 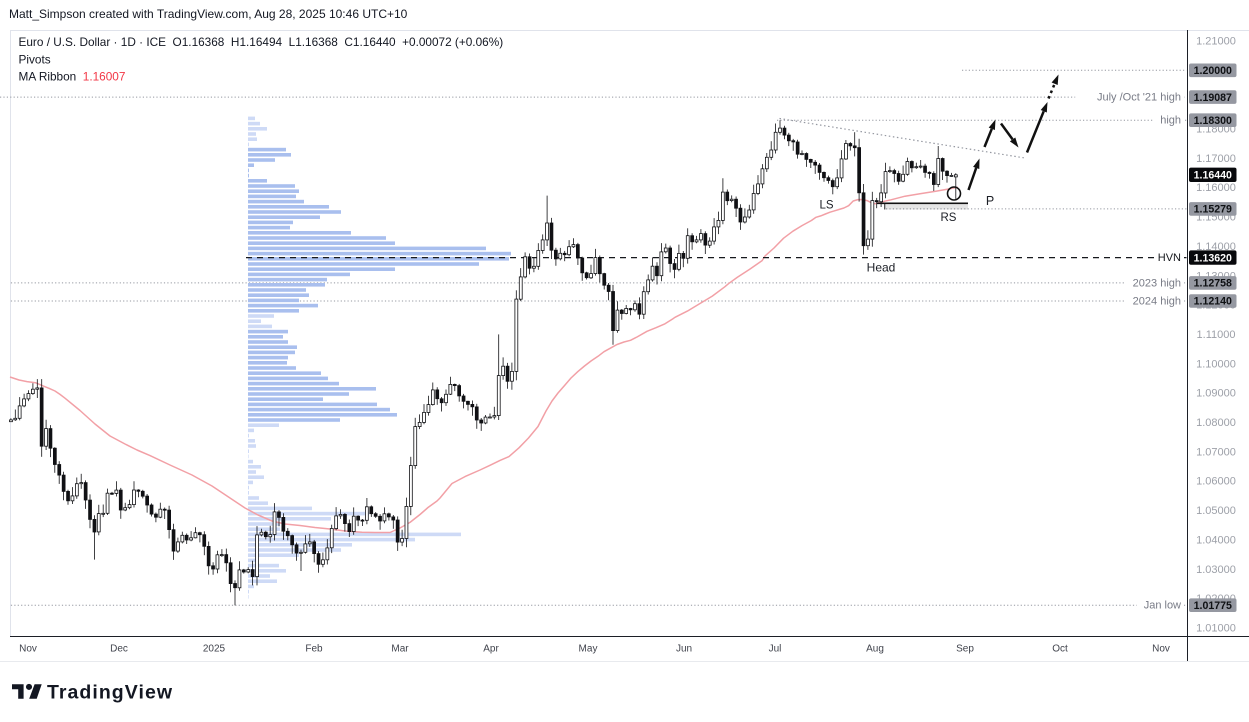 I want to click on svg-text: 1.20000, so click(x=1213, y=71).